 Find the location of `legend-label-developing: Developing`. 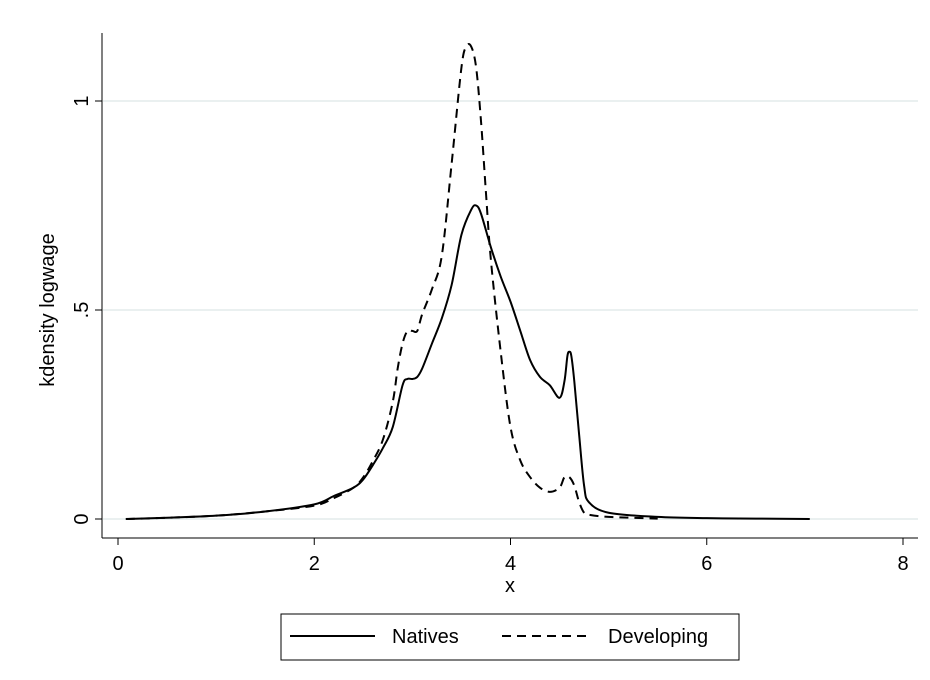

legend-label-developing: Developing is located at coordinates (658, 637).